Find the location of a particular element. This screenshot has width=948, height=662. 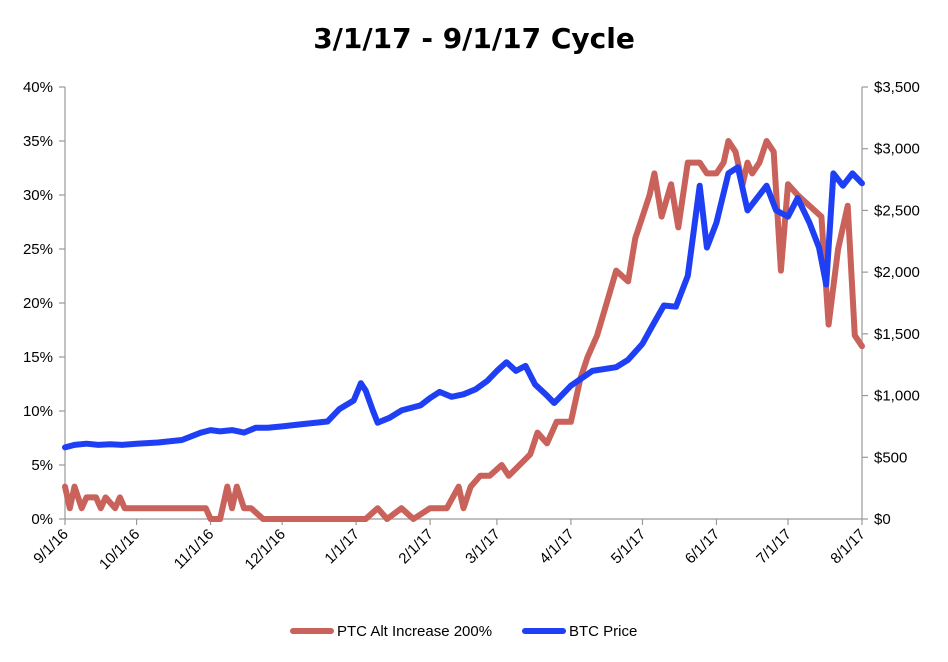

y-left-tick-label: 30% is located at coordinates (38, 195).